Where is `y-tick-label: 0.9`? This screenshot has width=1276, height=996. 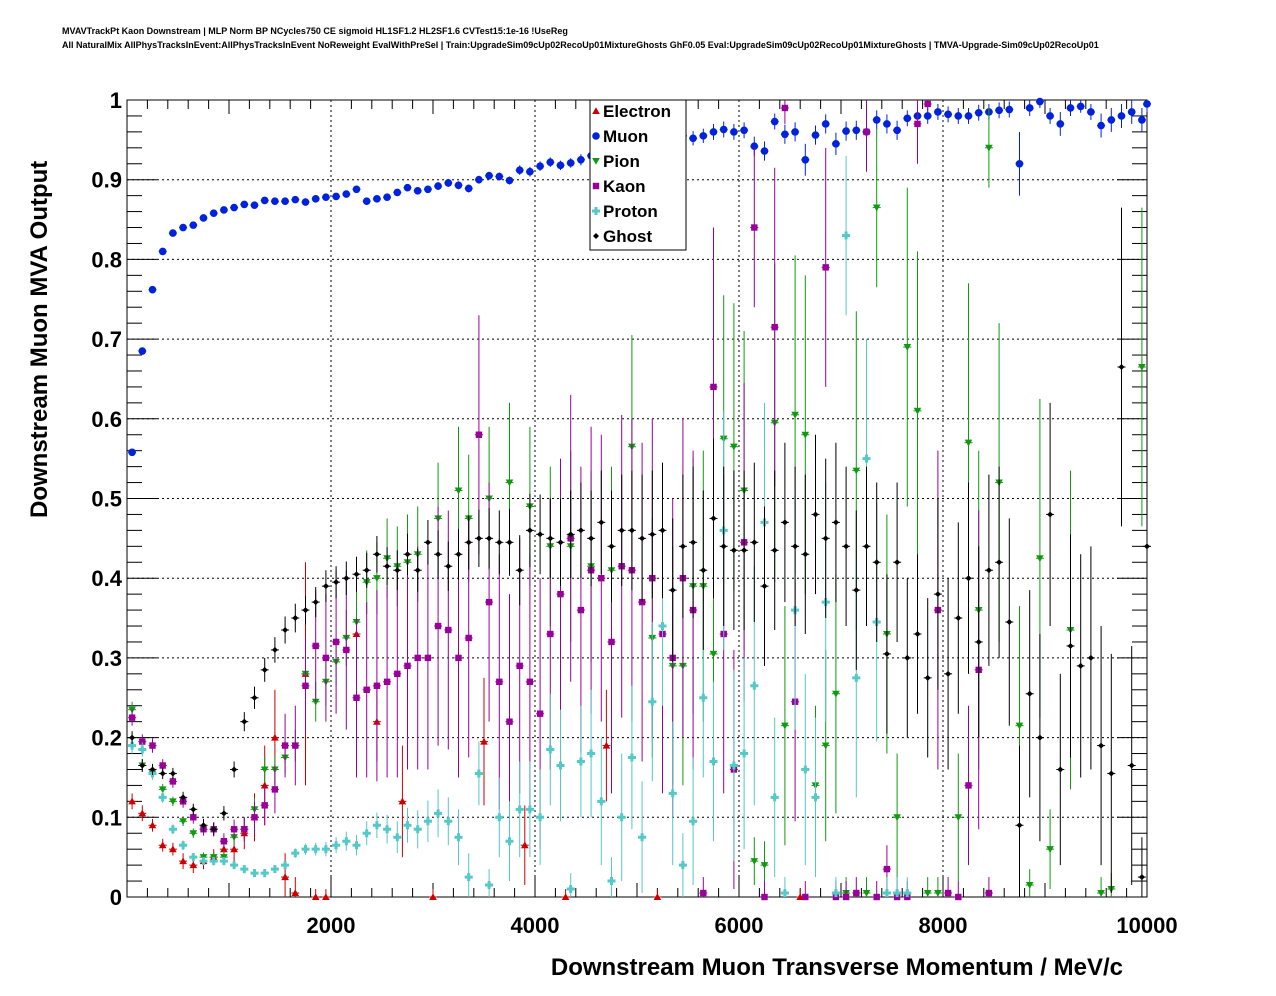
y-tick-label: 0.9 is located at coordinates (106, 180).